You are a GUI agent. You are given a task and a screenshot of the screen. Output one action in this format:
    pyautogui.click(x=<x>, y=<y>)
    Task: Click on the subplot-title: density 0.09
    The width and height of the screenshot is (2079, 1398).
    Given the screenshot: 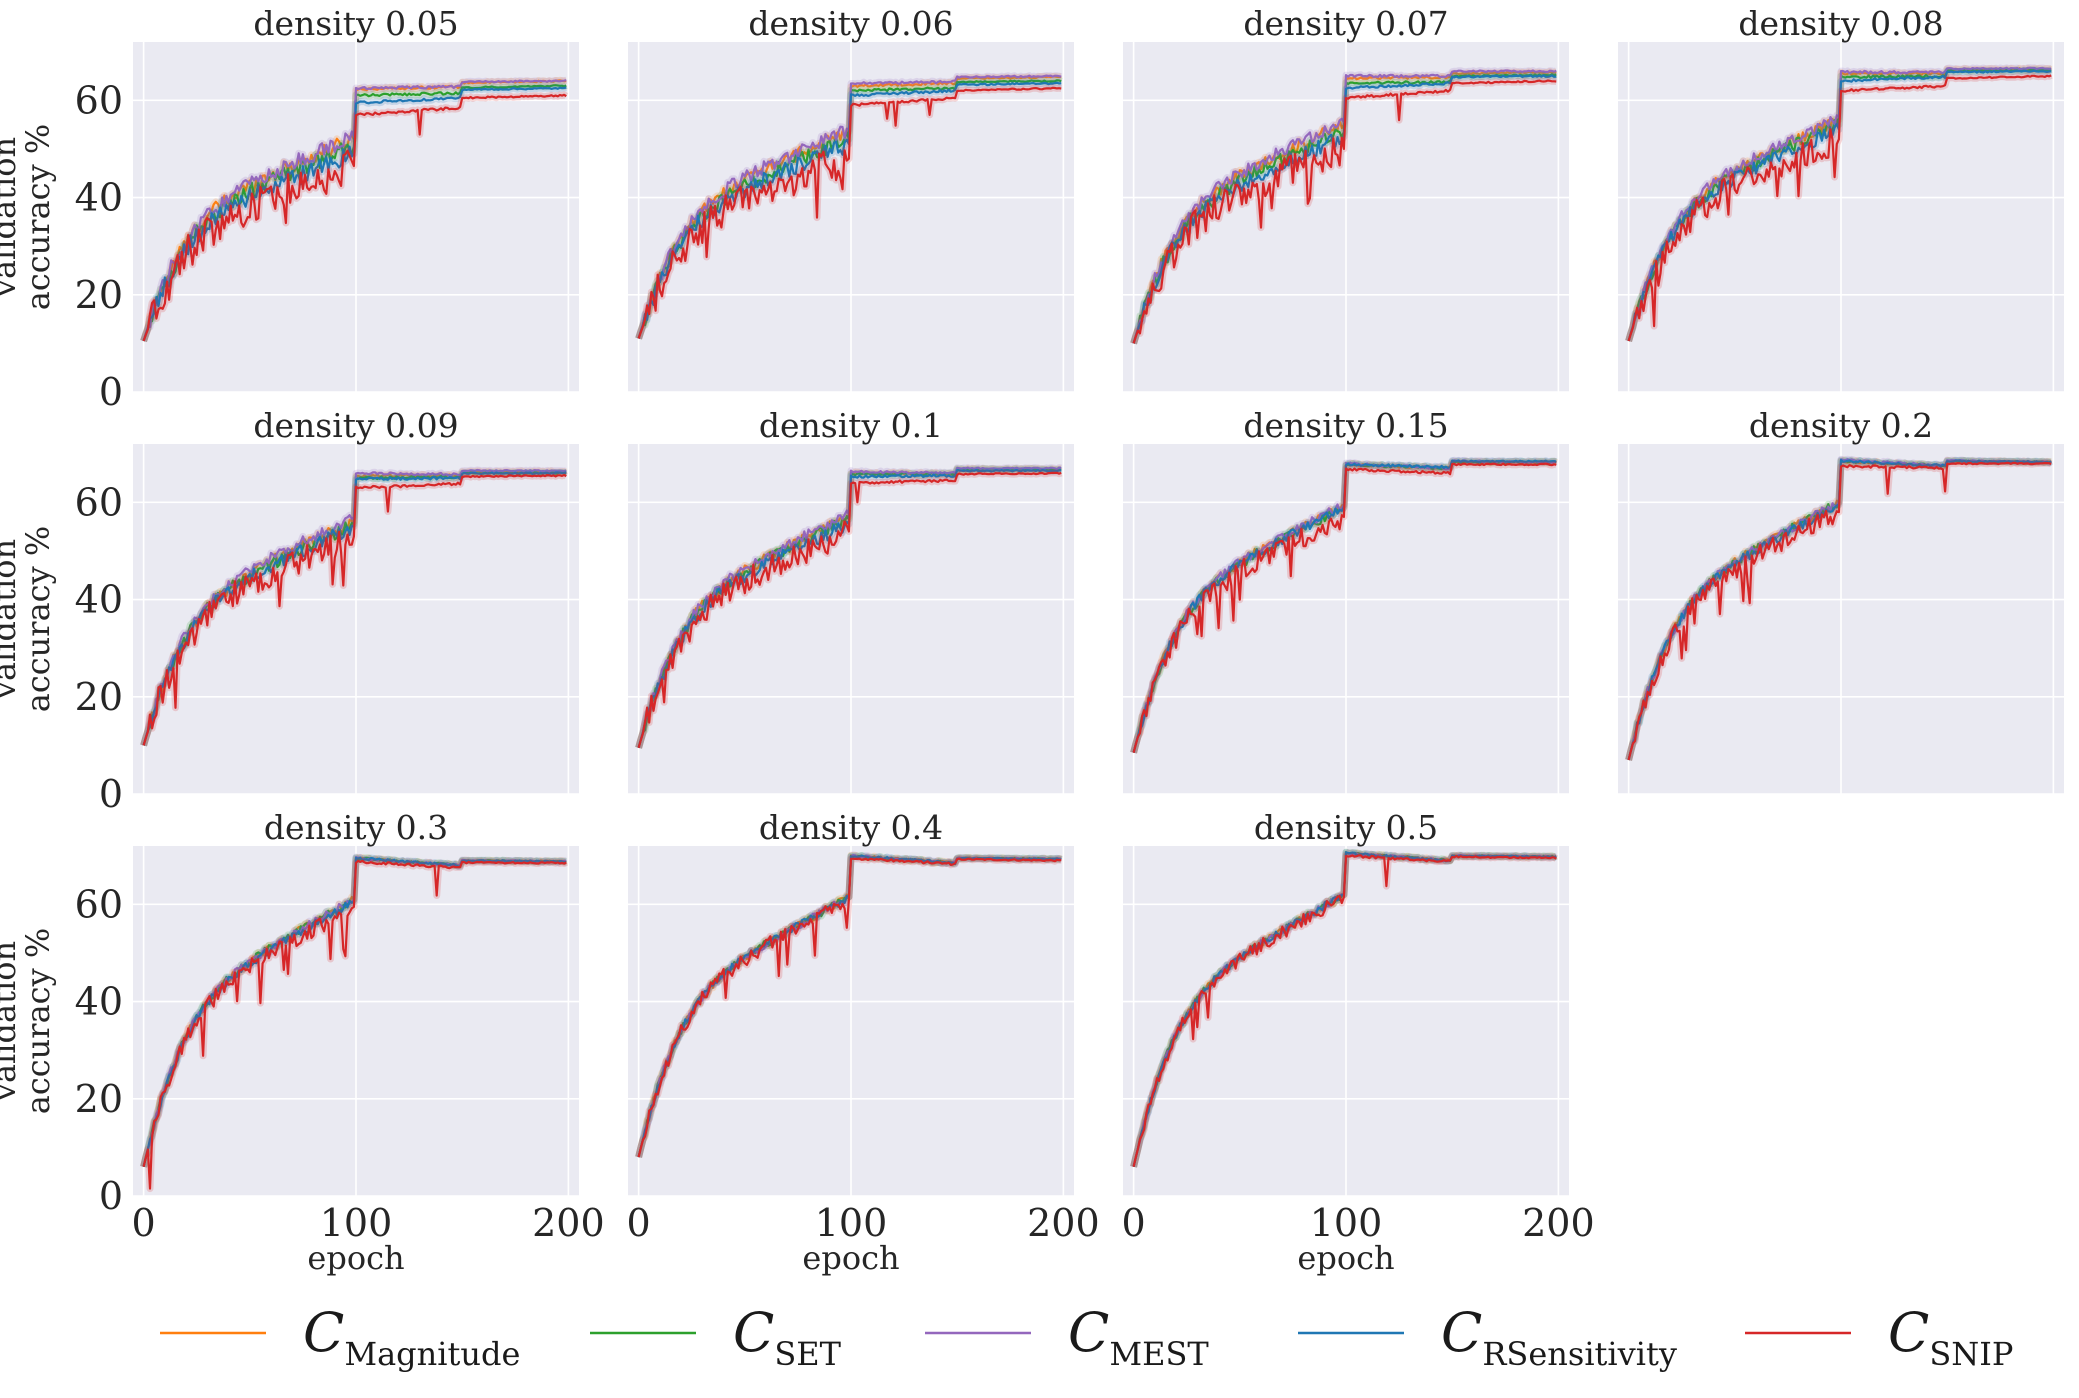 What is the action you would take?
    pyautogui.click(x=355, y=425)
    